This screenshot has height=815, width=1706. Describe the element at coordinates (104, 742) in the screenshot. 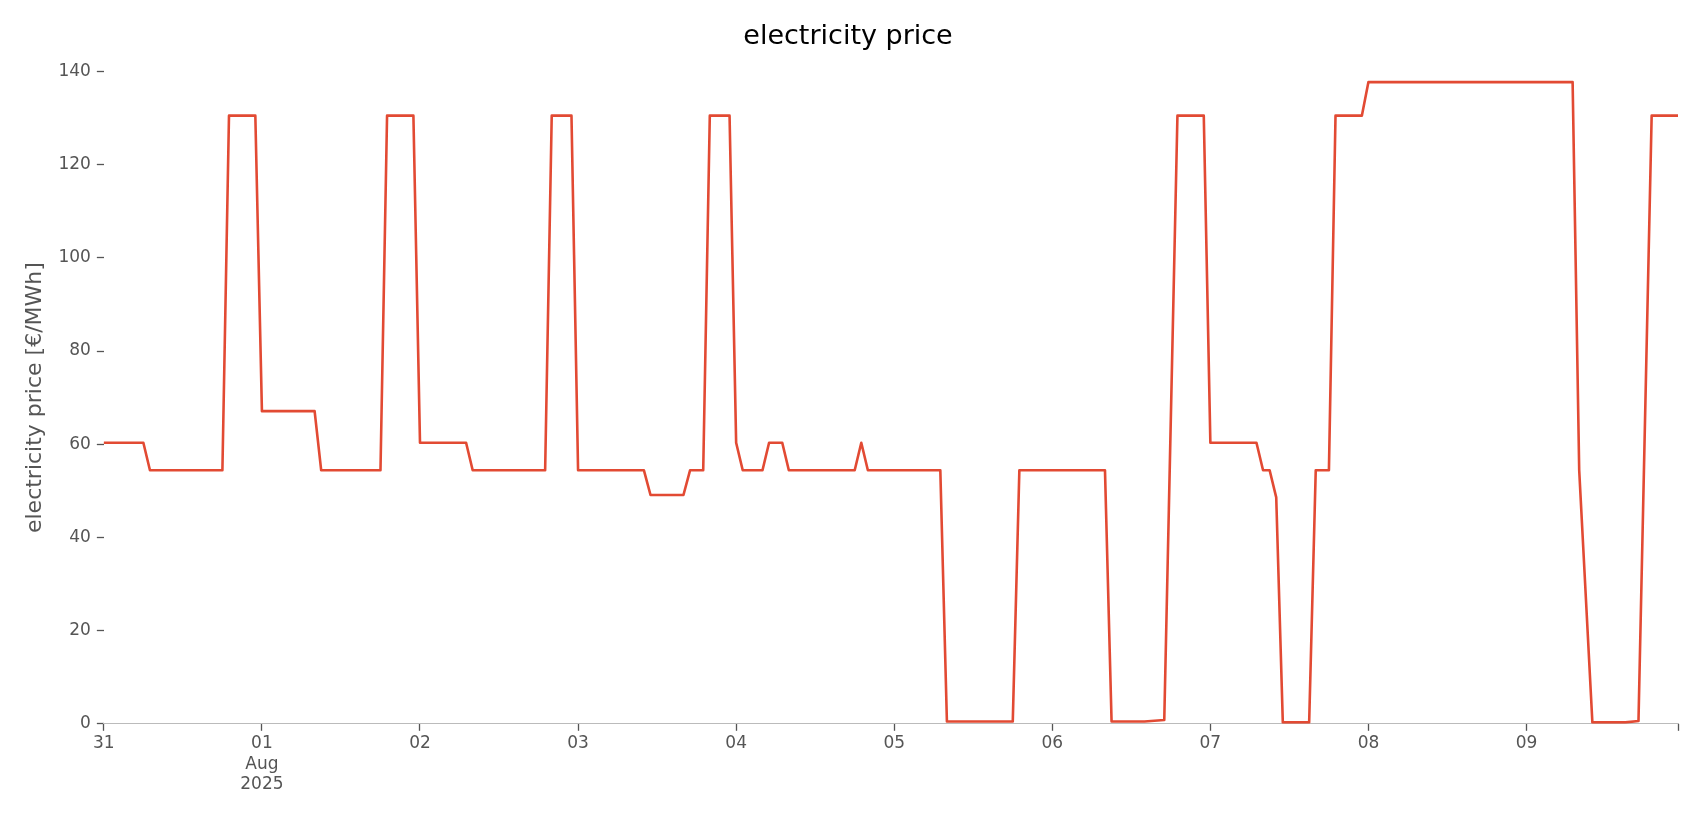

I see `x-tick-label: 31` at that location.